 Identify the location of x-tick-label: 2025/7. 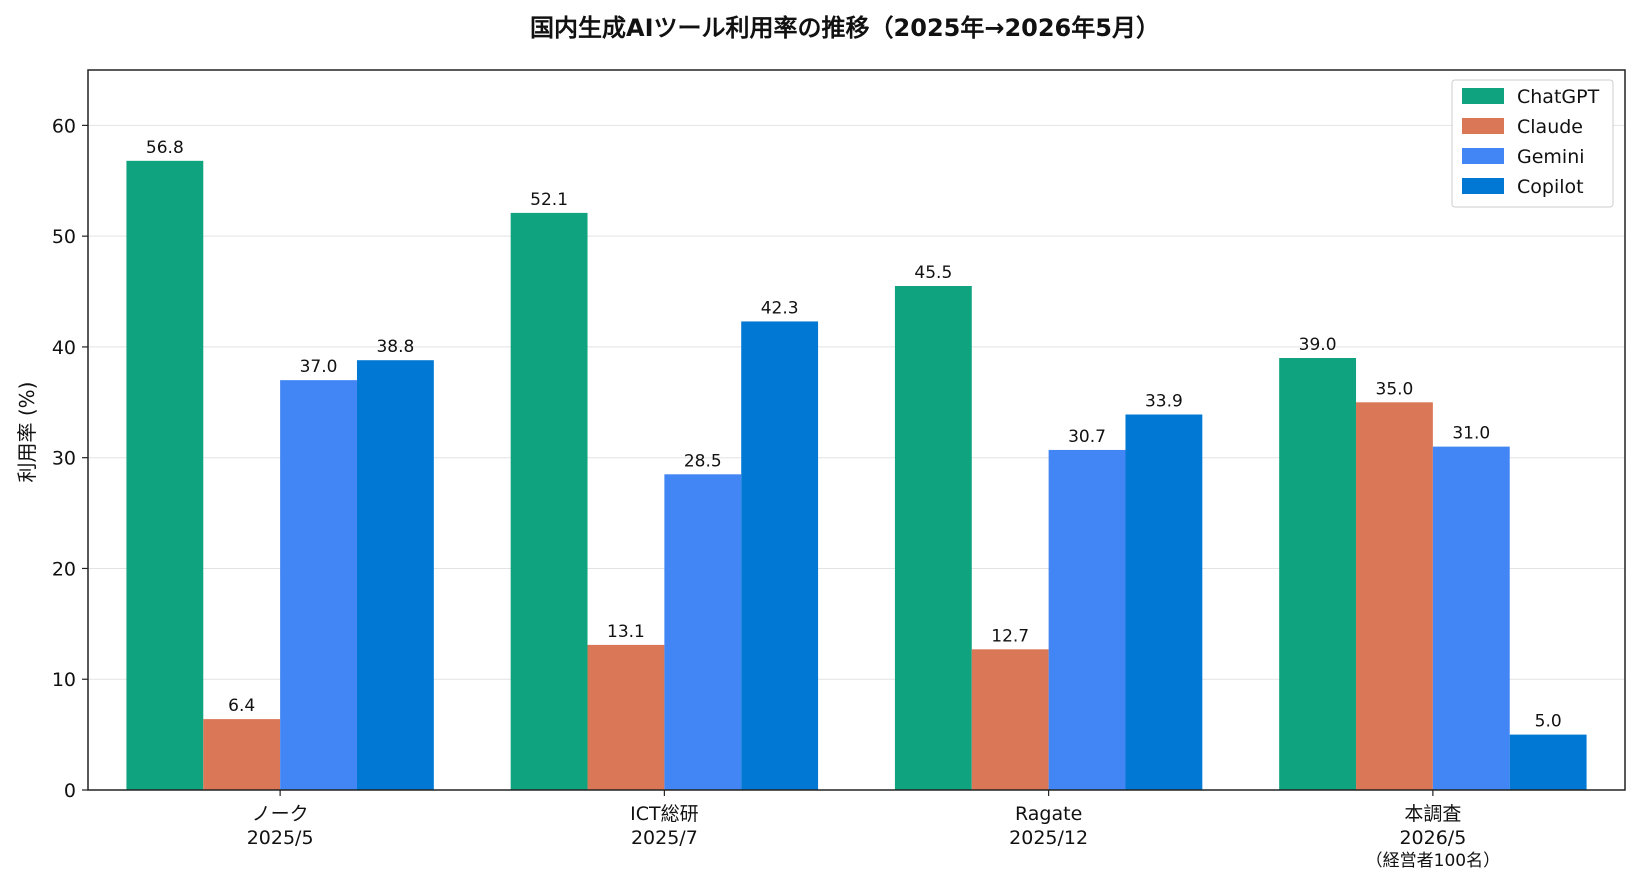
(664, 838).